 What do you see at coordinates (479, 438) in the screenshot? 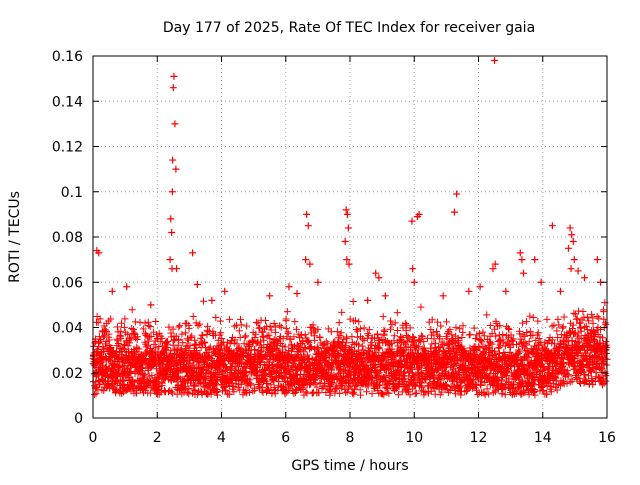
I see `x-tick-label: 12` at bounding box center [479, 438].